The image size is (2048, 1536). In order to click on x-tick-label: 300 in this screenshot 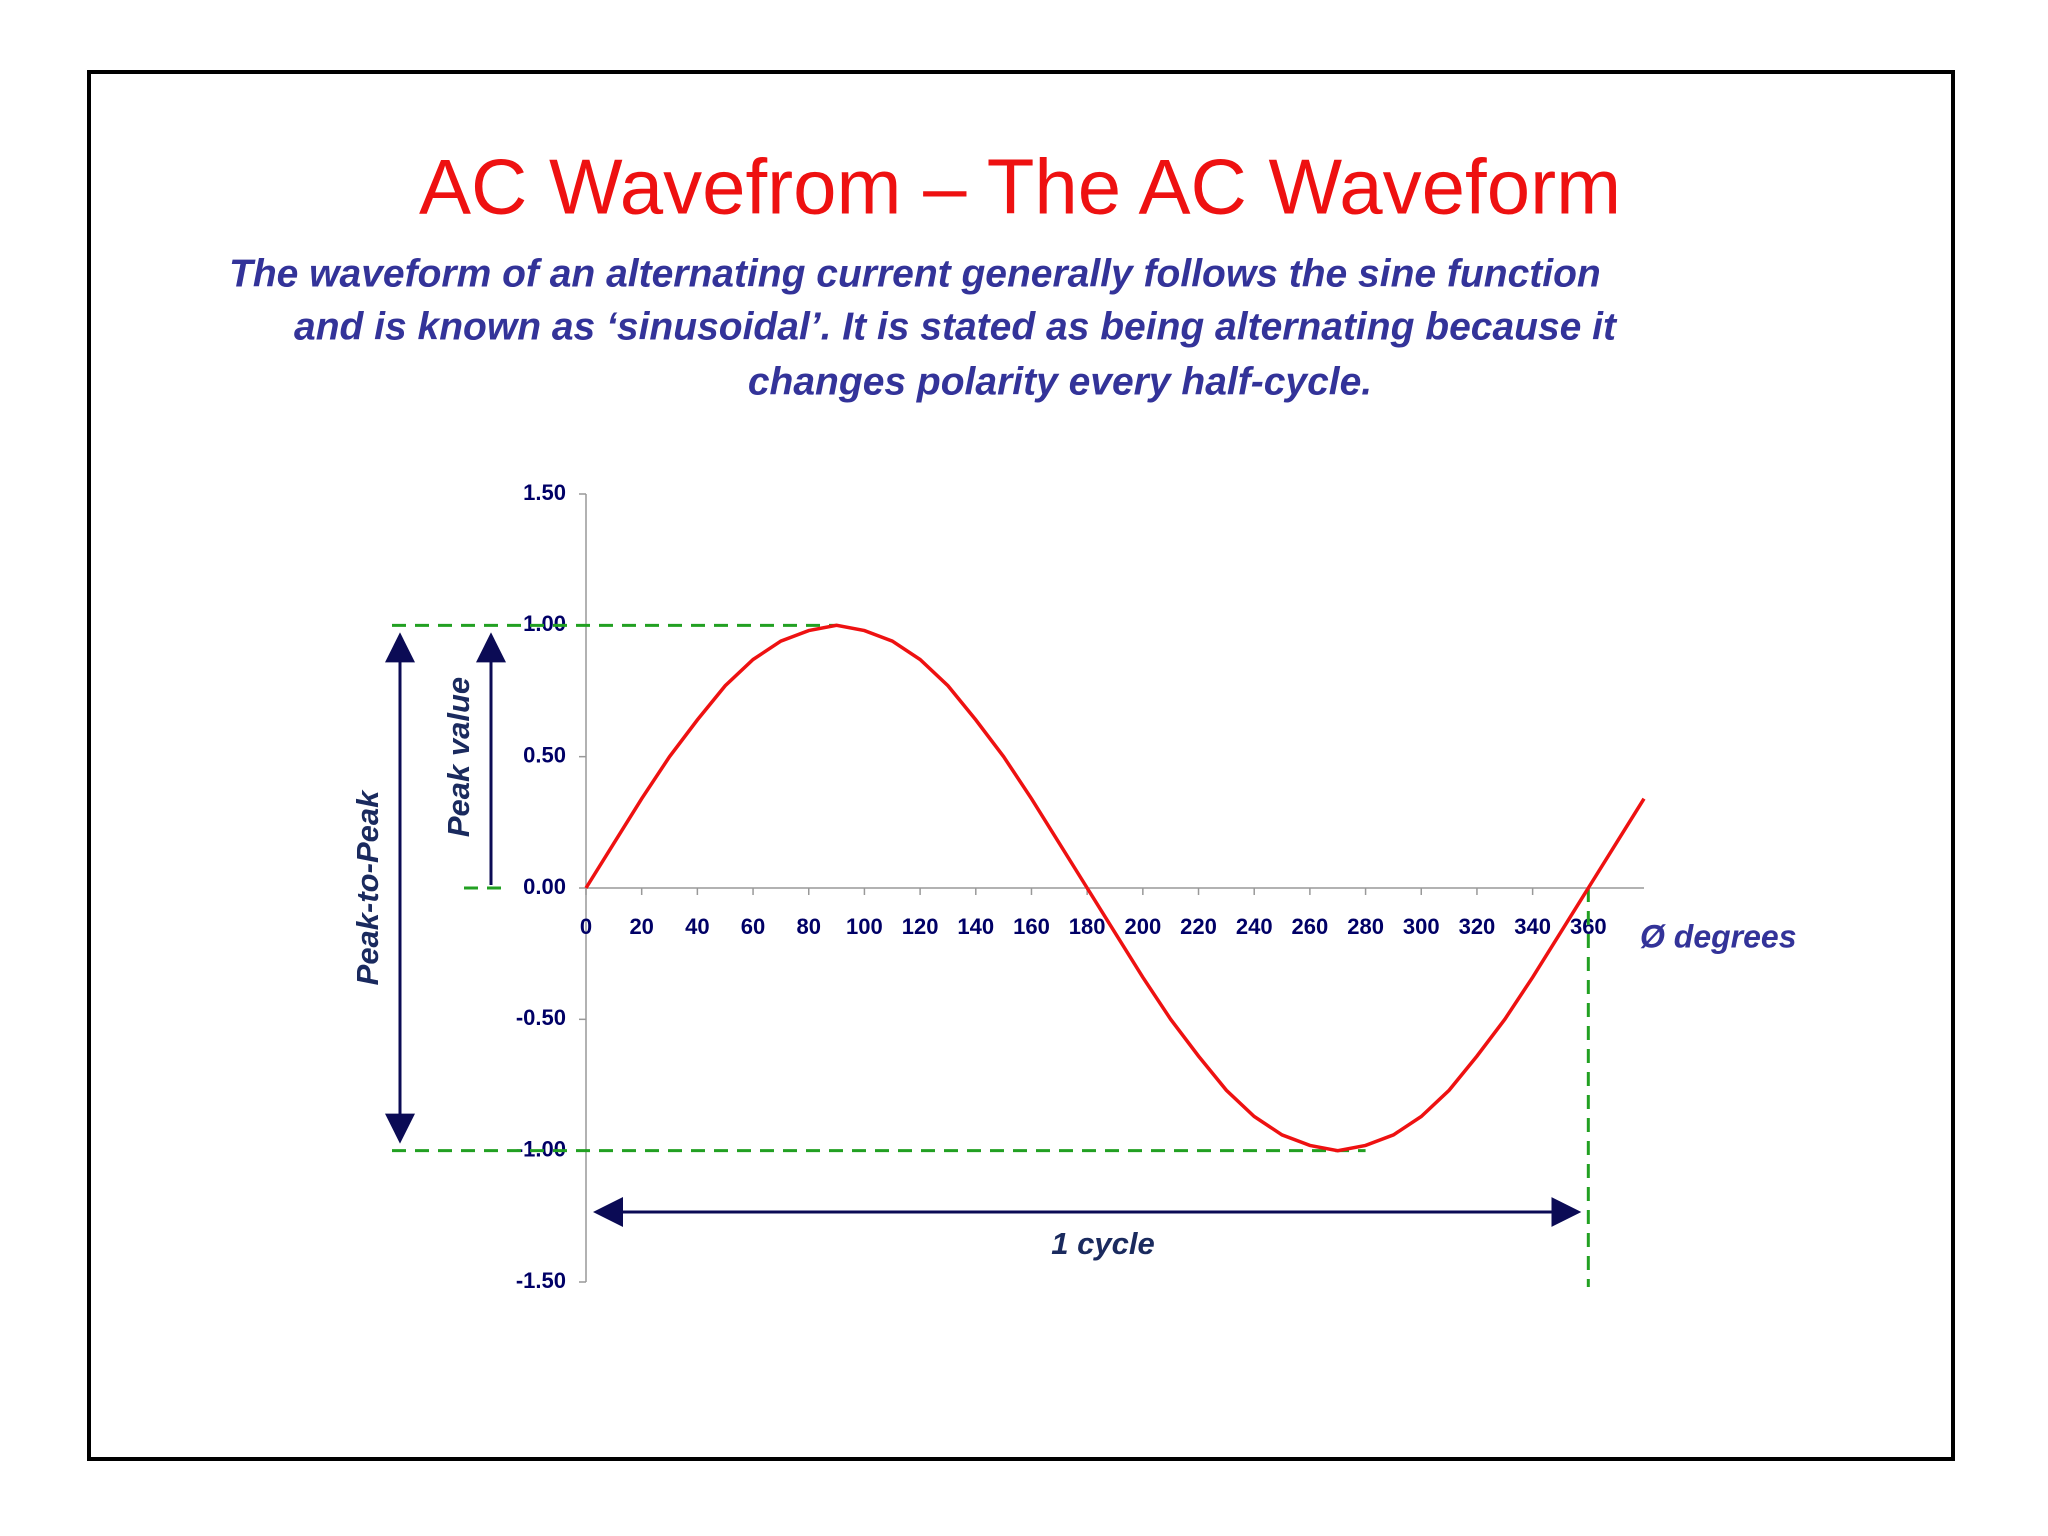, I will do `click(1421, 926)`.